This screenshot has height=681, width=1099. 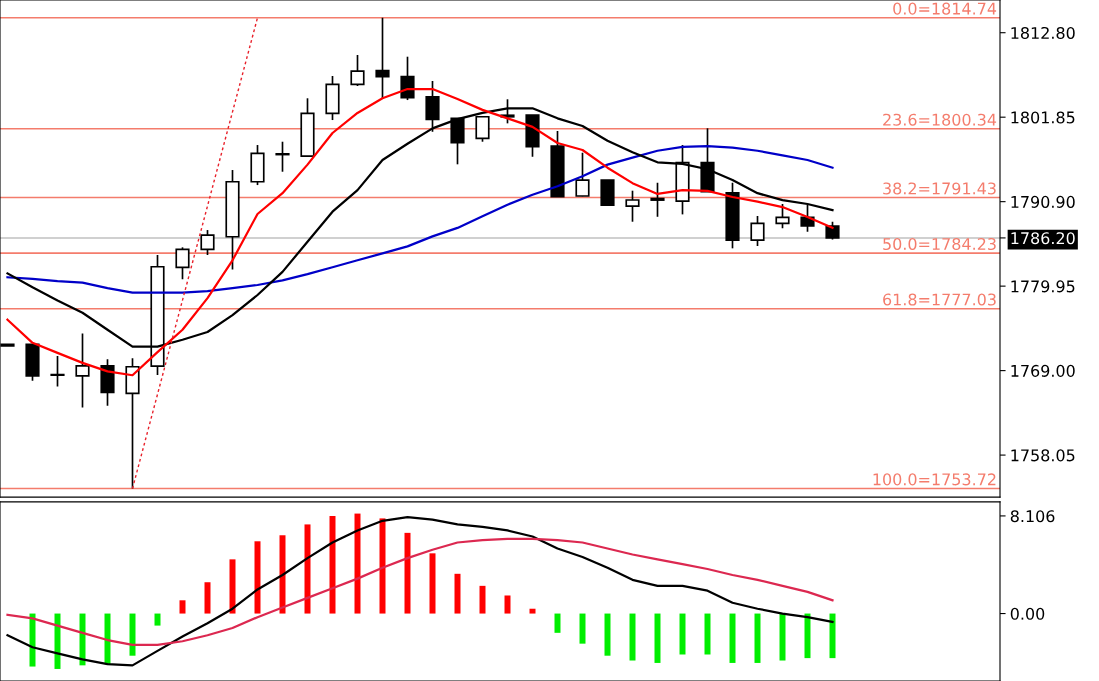 I want to click on ref-line-label: 0.0=1814.74, so click(x=945, y=8).